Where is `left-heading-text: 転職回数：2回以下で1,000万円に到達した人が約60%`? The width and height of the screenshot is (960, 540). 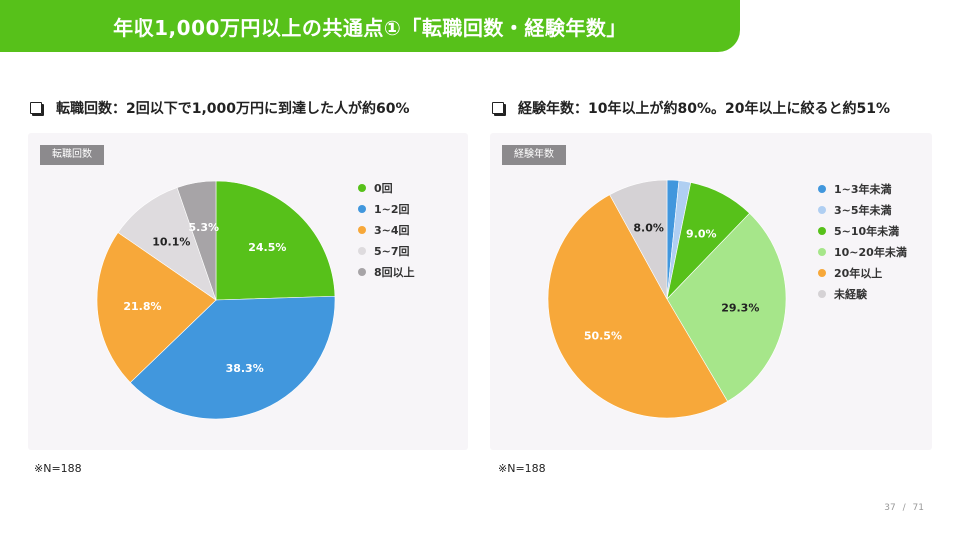
left-heading-text: 転職回数：2回以下で1,000万円に到達した人が約60% is located at coordinates (233, 109).